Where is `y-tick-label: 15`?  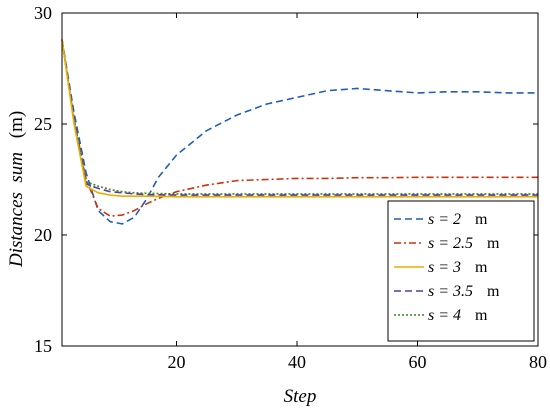
y-tick-label: 15 is located at coordinates (43, 346).